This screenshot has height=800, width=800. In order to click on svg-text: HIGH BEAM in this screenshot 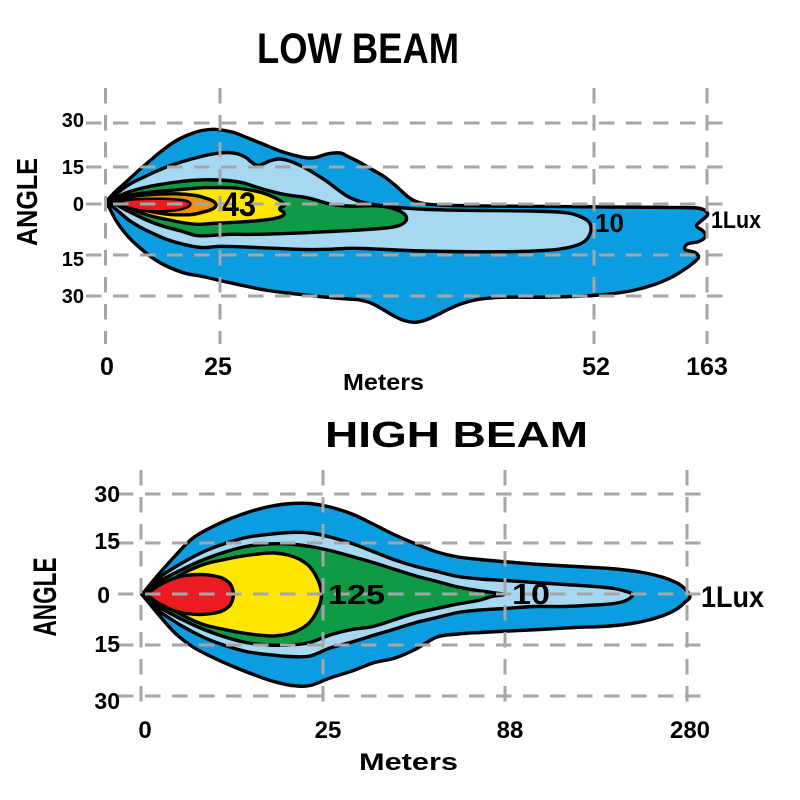, I will do `click(456, 434)`.